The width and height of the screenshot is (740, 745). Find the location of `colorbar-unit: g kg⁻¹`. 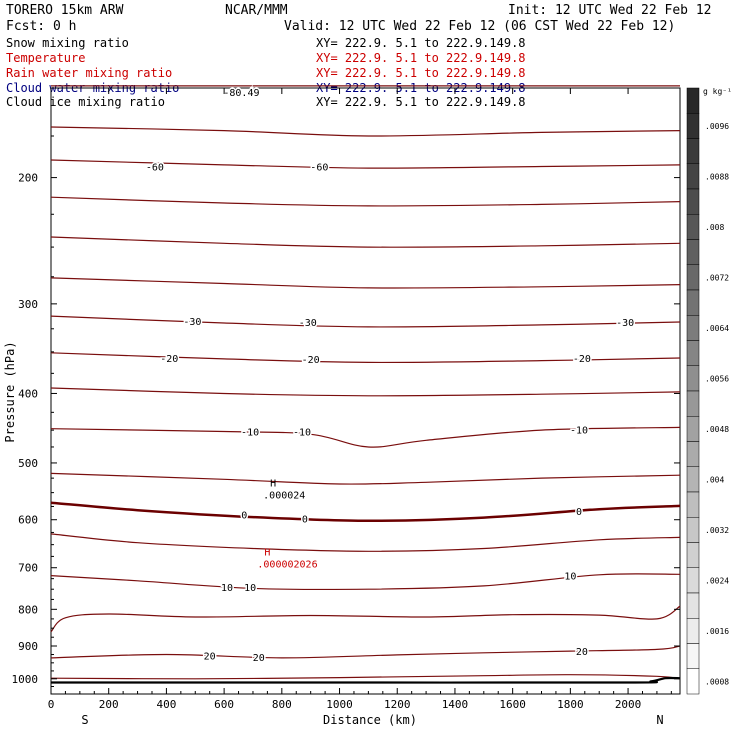

colorbar-unit: g kg⁻¹ is located at coordinates (717, 91).